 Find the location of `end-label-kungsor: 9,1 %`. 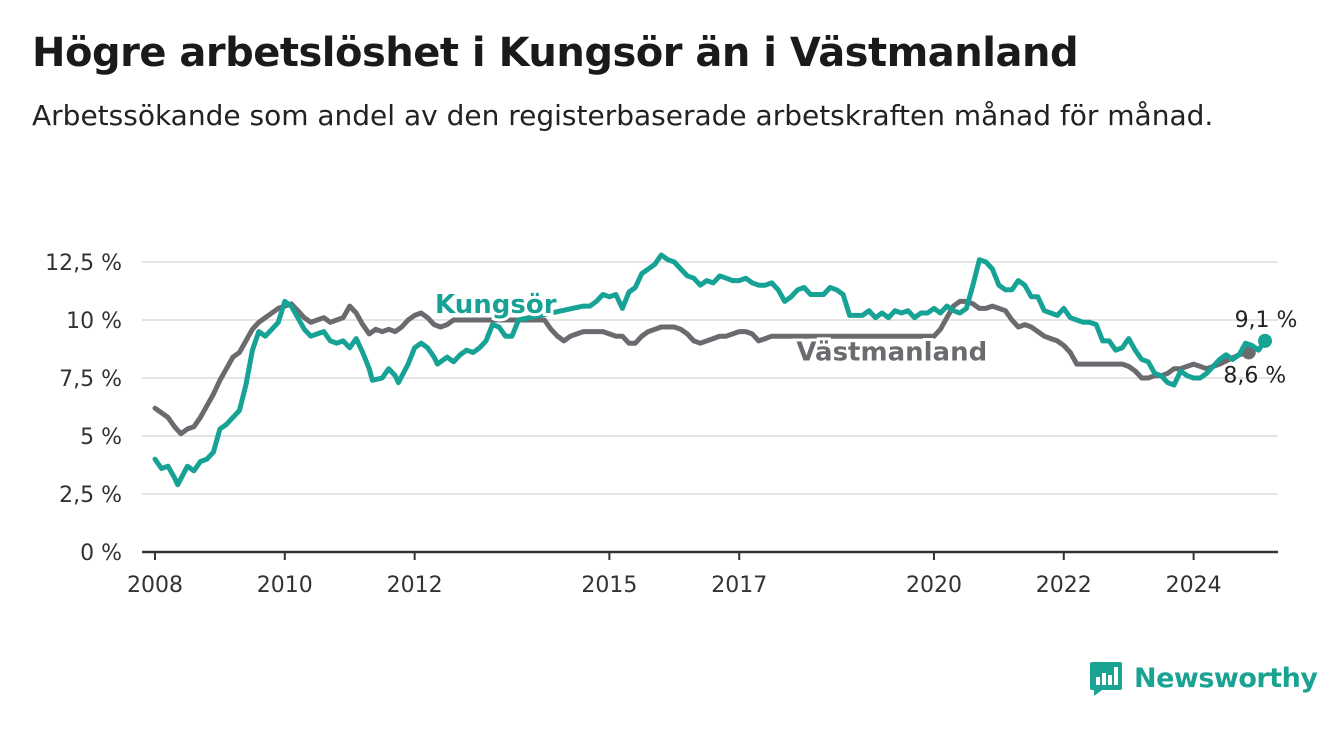

end-label-kungsor: 9,1 % is located at coordinates (1266, 320).